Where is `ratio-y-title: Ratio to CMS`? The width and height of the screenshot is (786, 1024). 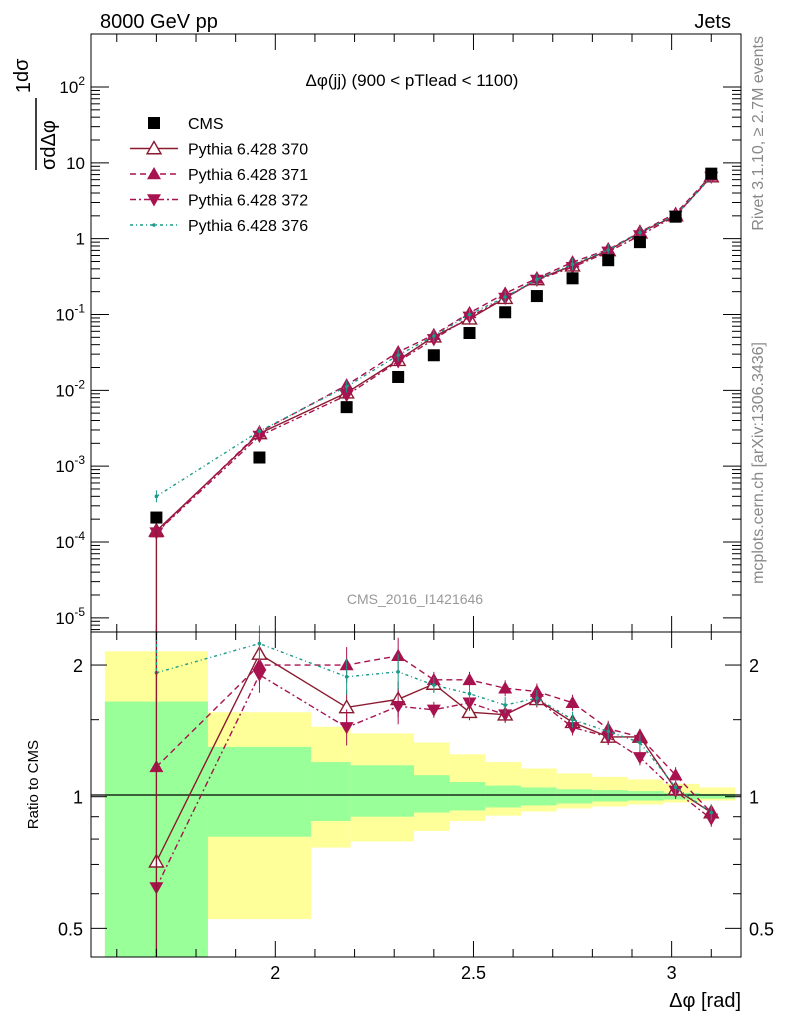 ratio-y-title: Ratio to CMS is located at coordinates (33, 784).